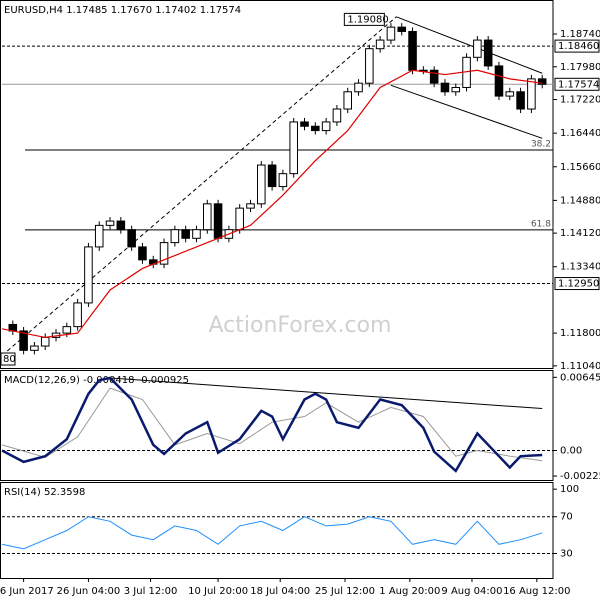 The height and width of the screenshot is (600, 600). I want to click on macd-signal, so click(272, 424).